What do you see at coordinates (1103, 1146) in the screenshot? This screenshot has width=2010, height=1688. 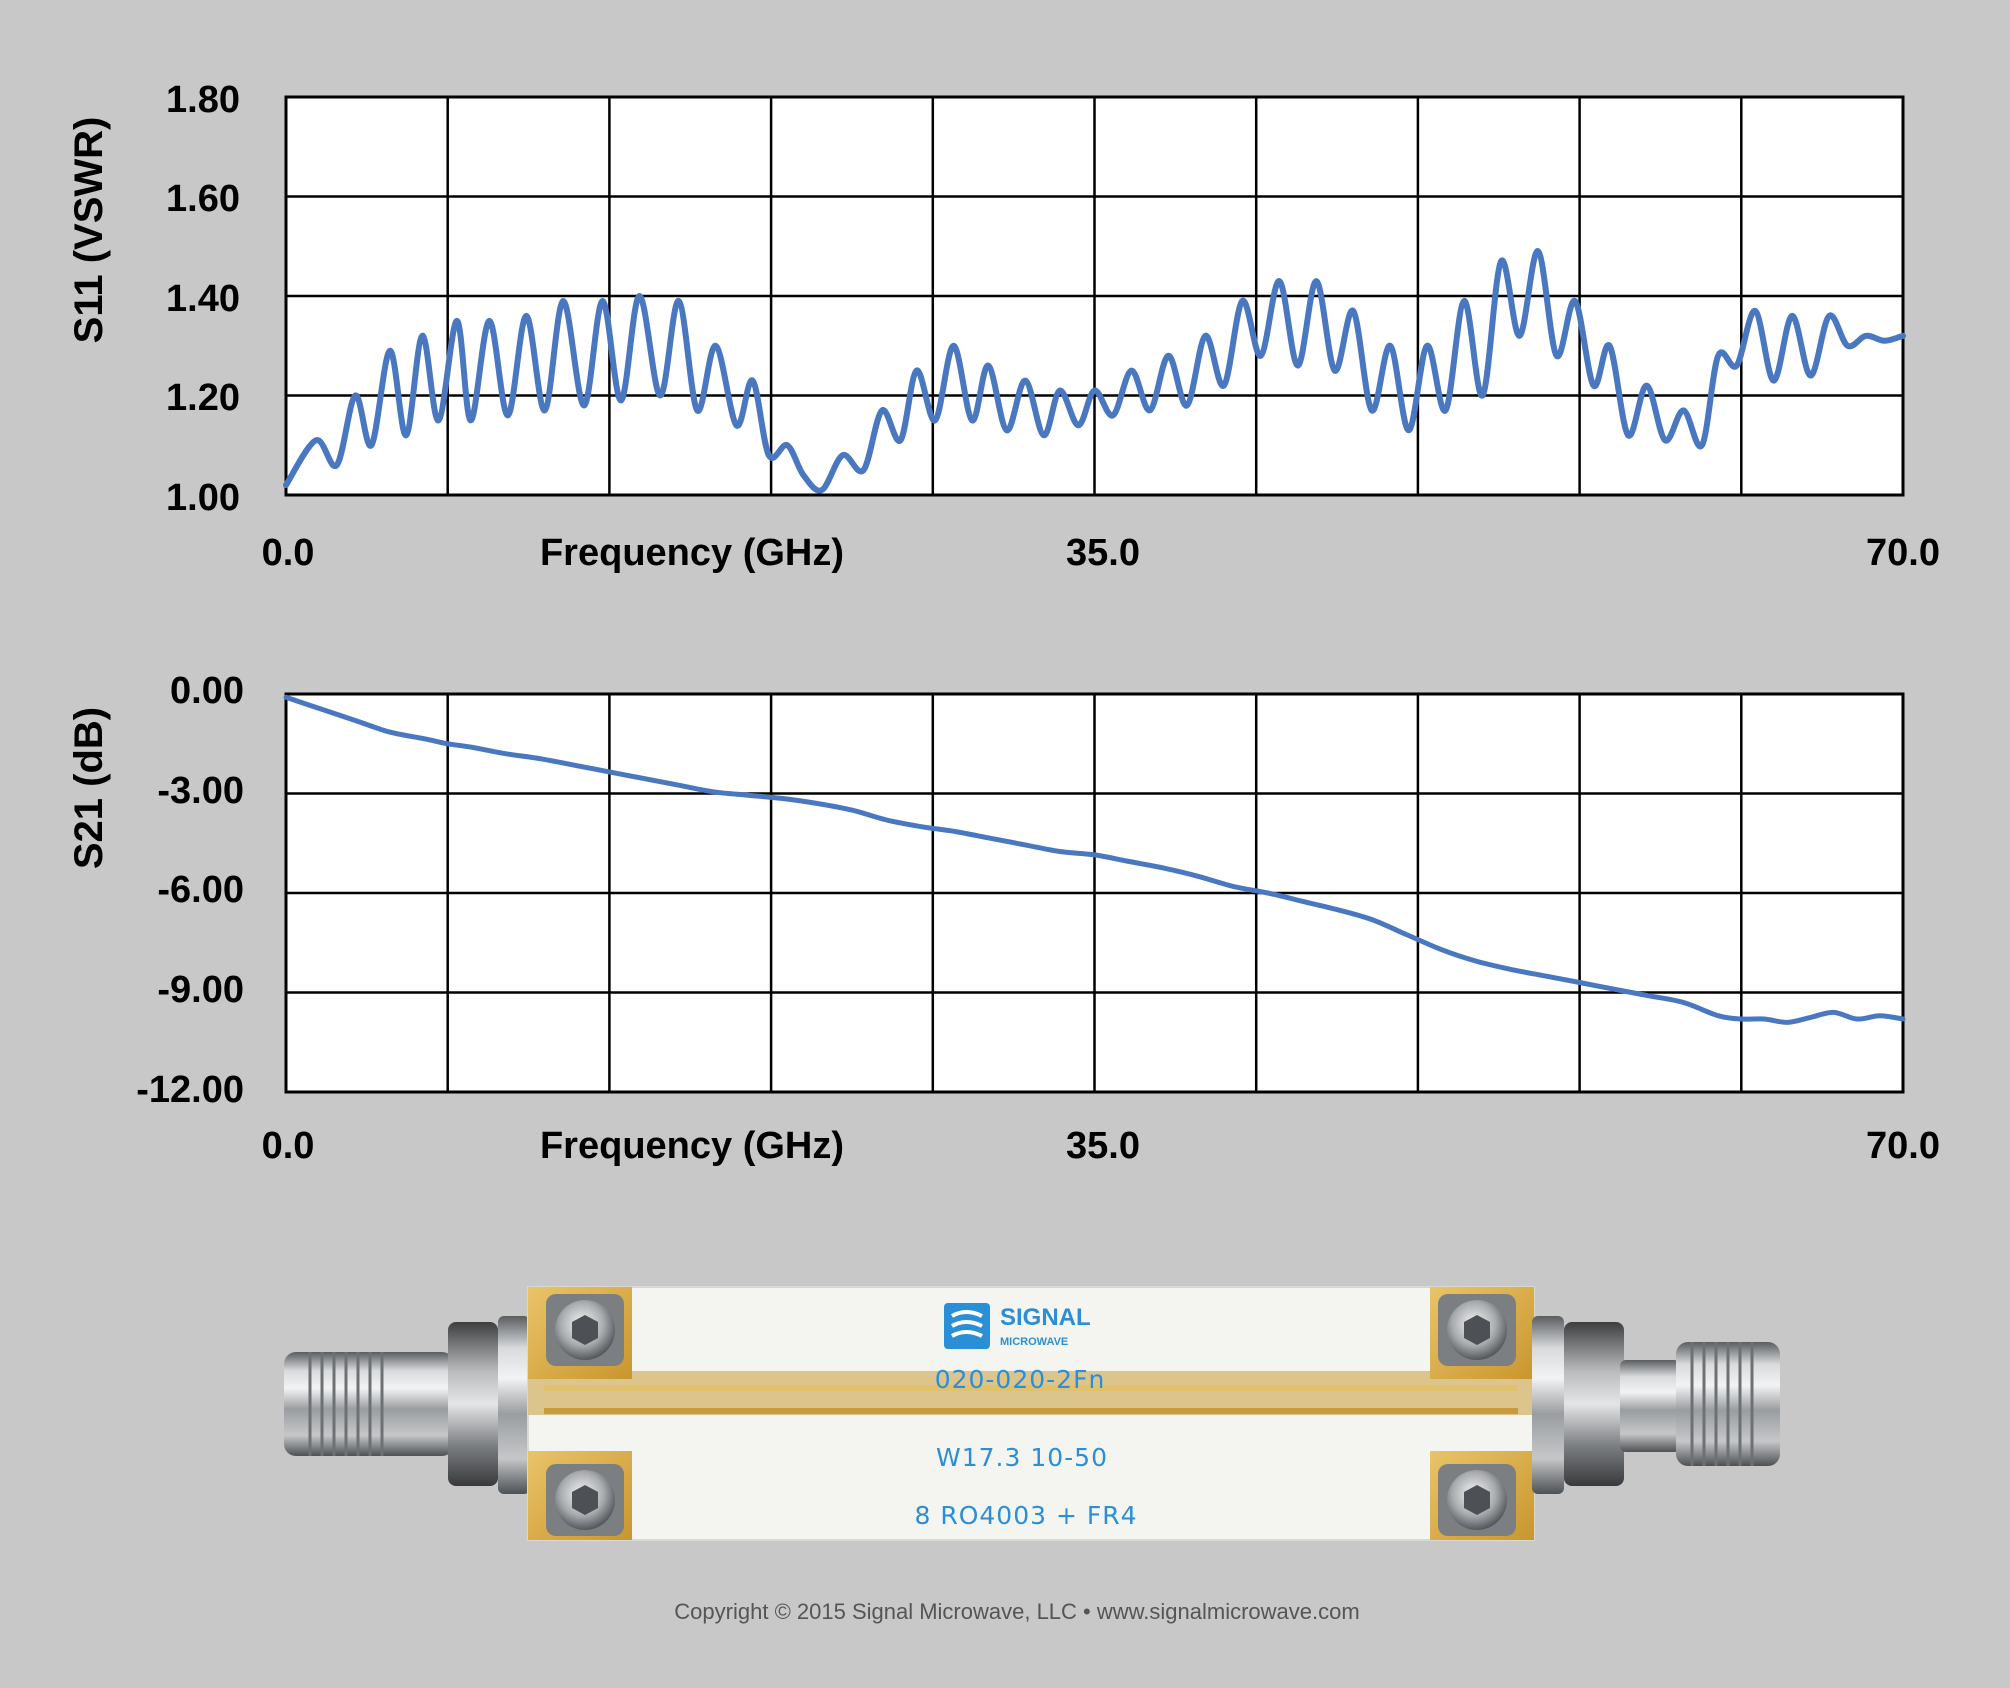 I see `s21-xtick-2: 35.0` at bounding box center [1103, 1146].